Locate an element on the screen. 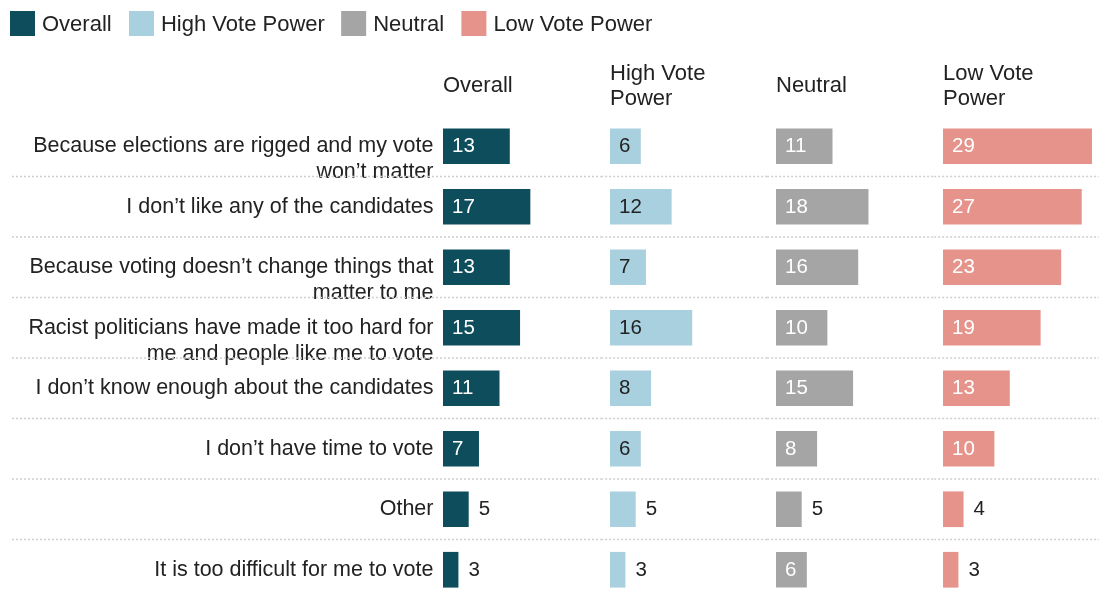 This screenshot has height=599, width=1099. data-label: 12 is located at coordinates (630, 205).